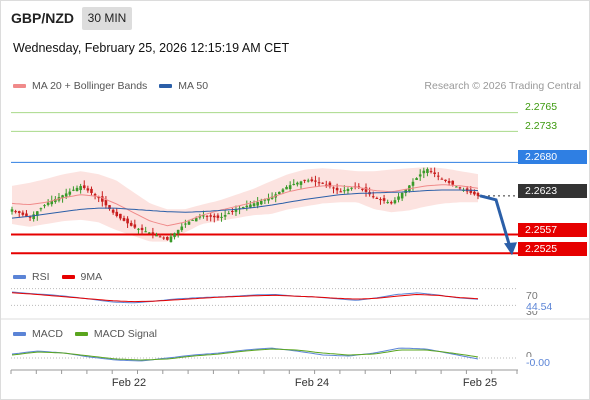 The height and width of the screenshot is (400, 590). Describe the element at coordinates (81, 334) in the screenshot. I see `legend-macd-signal-swatch` at that location.